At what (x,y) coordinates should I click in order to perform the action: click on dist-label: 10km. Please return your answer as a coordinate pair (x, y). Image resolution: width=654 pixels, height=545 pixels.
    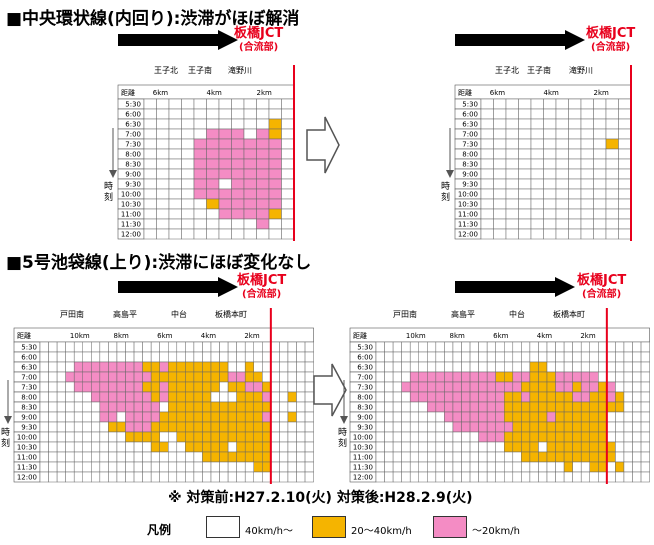
    Looking at the image, I should click on (80, 336).